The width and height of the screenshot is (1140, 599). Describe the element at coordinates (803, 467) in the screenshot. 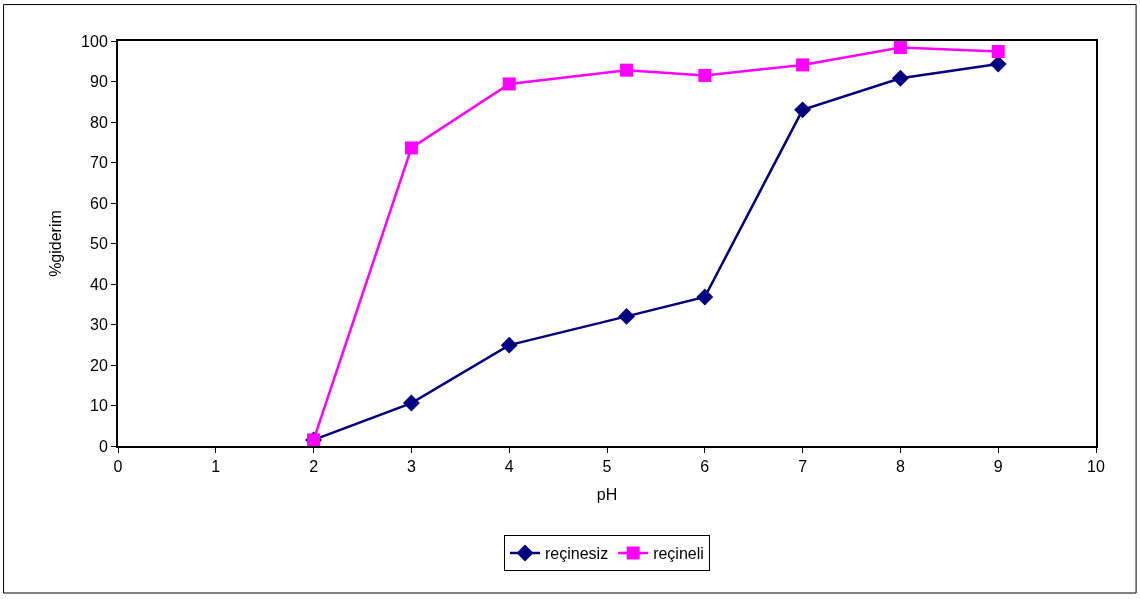

I see `x-tick-label: 7` at that location.